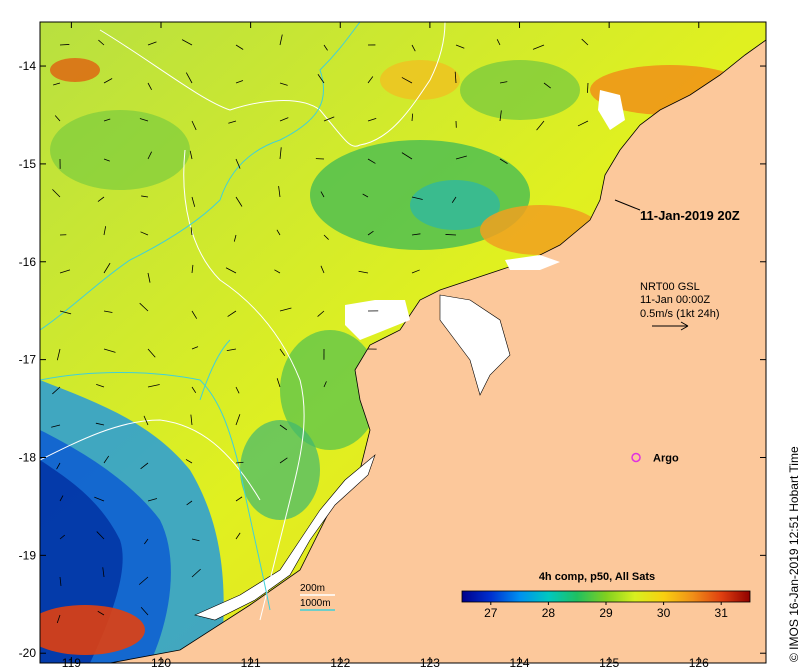  I want to click on colorbar-tick-label: 29, so click(606, 613).